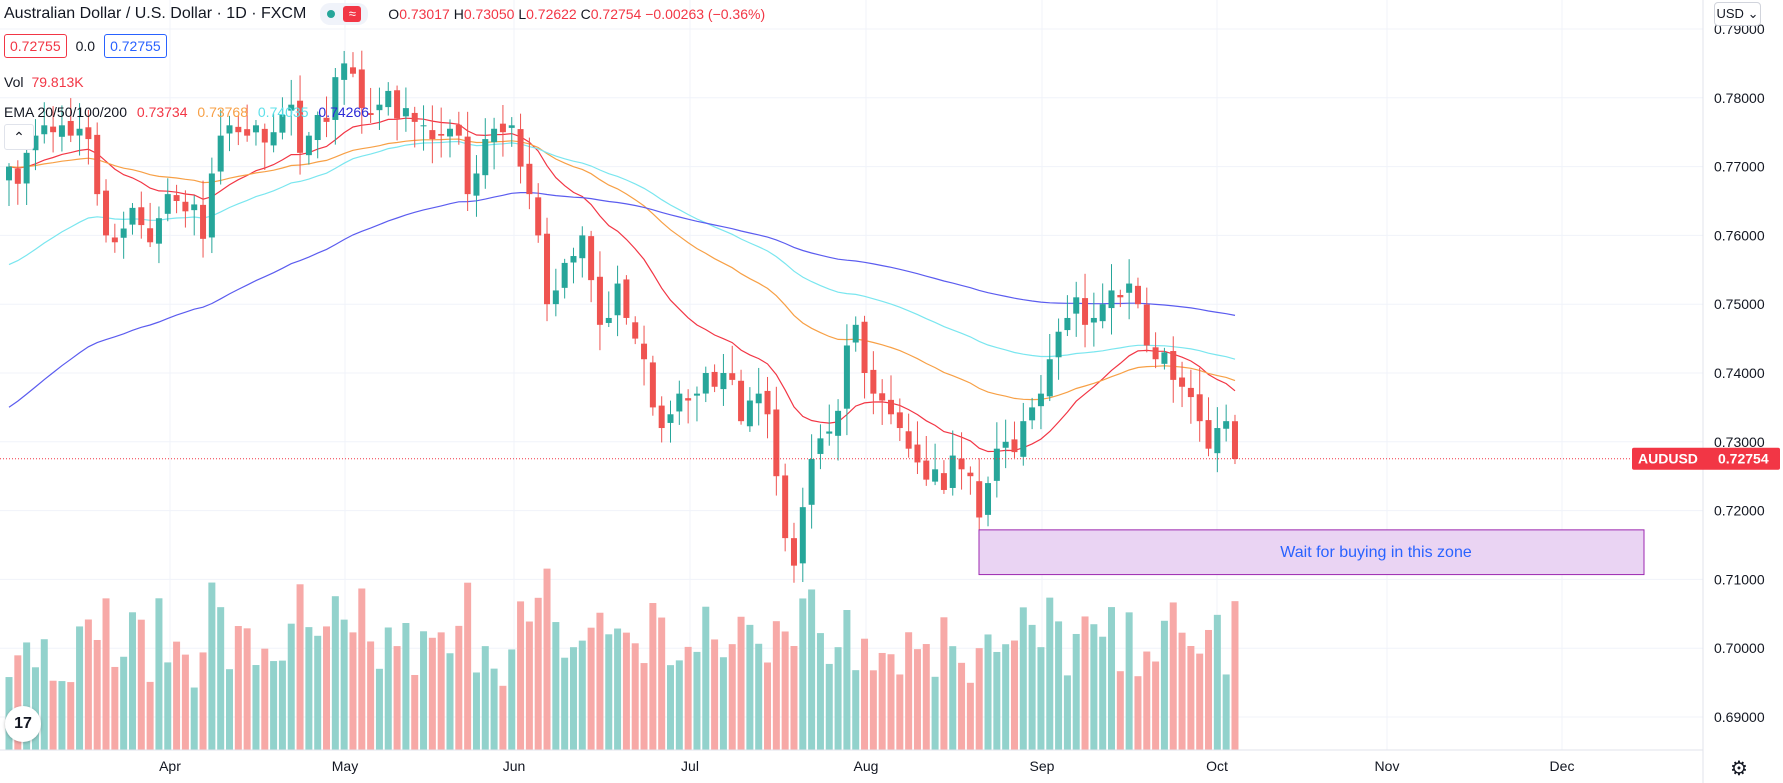 The image size is (1783, 783). What do you see at coordinates (44, 82) in the screenshot?
I see `volume-legend: Vol 79.813K` at bounding box center [44, 82].